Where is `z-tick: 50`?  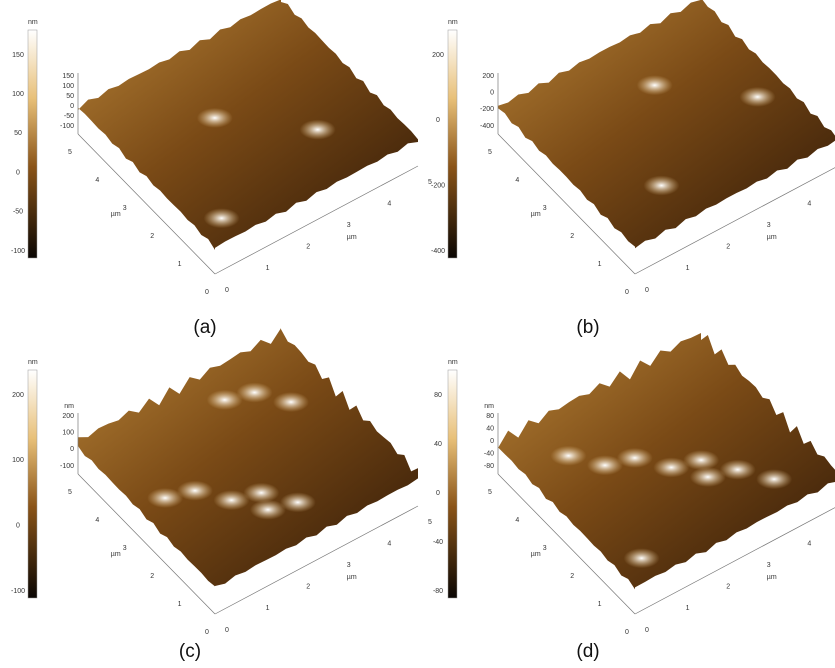 z-tick: 50 is located at coordinates (70, 96).